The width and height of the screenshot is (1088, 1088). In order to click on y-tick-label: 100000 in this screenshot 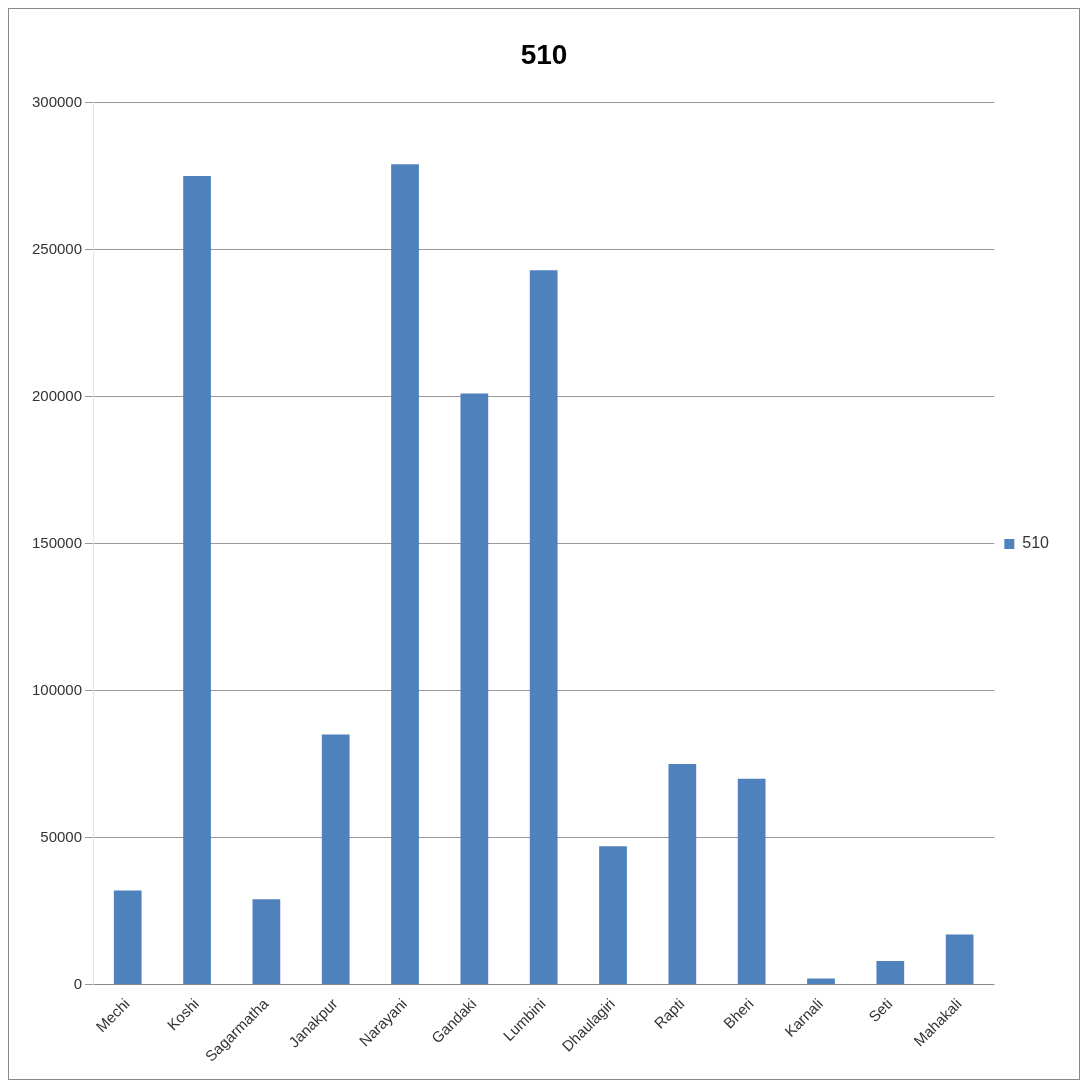, I will do `click(57, 689)`.